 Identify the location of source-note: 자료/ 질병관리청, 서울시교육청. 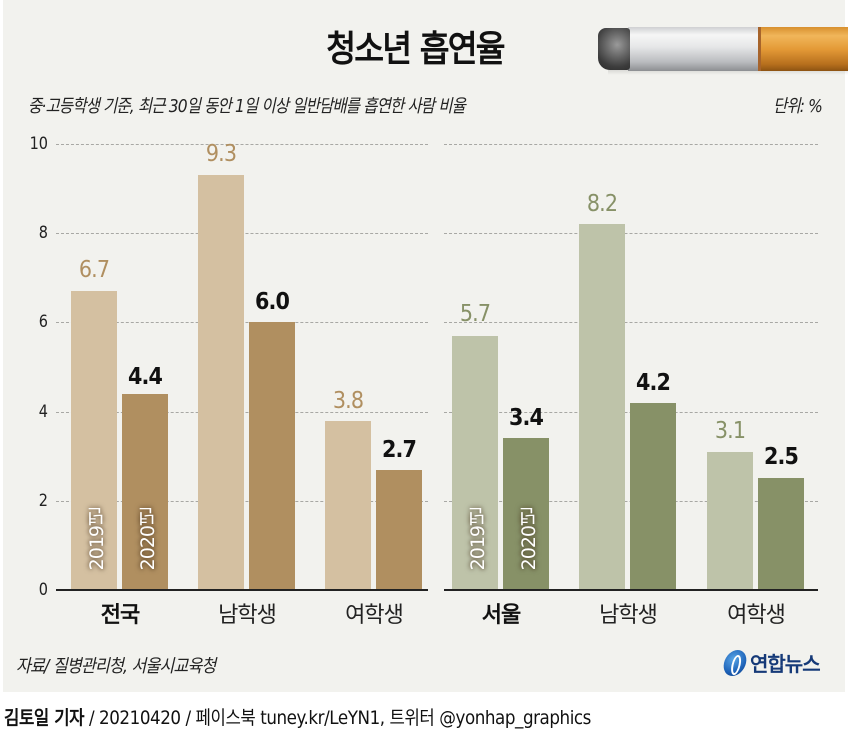
(116, 666).